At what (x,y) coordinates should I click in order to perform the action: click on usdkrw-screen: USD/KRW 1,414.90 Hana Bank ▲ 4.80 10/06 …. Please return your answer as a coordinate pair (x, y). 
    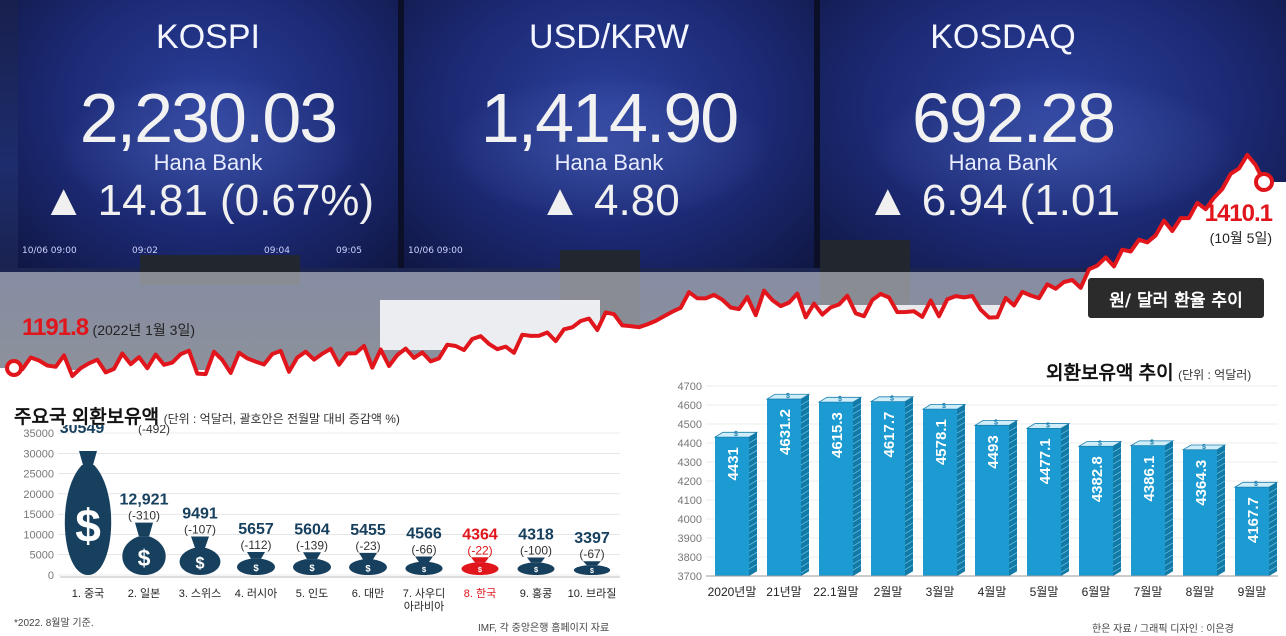
    Looking at the image, I should click on (612, 134).